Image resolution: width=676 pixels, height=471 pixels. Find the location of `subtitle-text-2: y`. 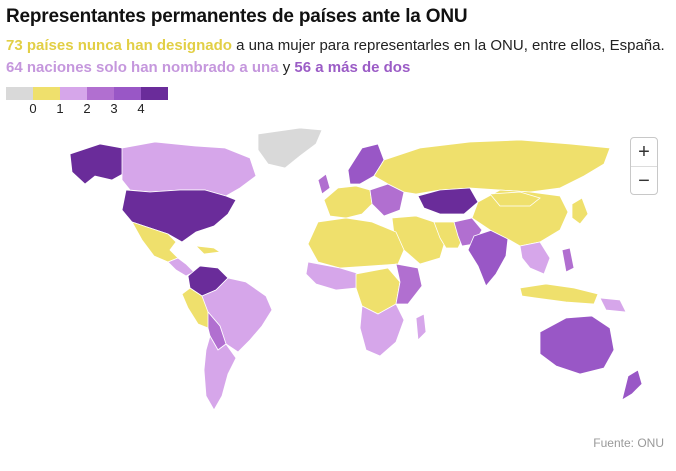

subtitle-text-2: y is located at coordinates (286, 67).